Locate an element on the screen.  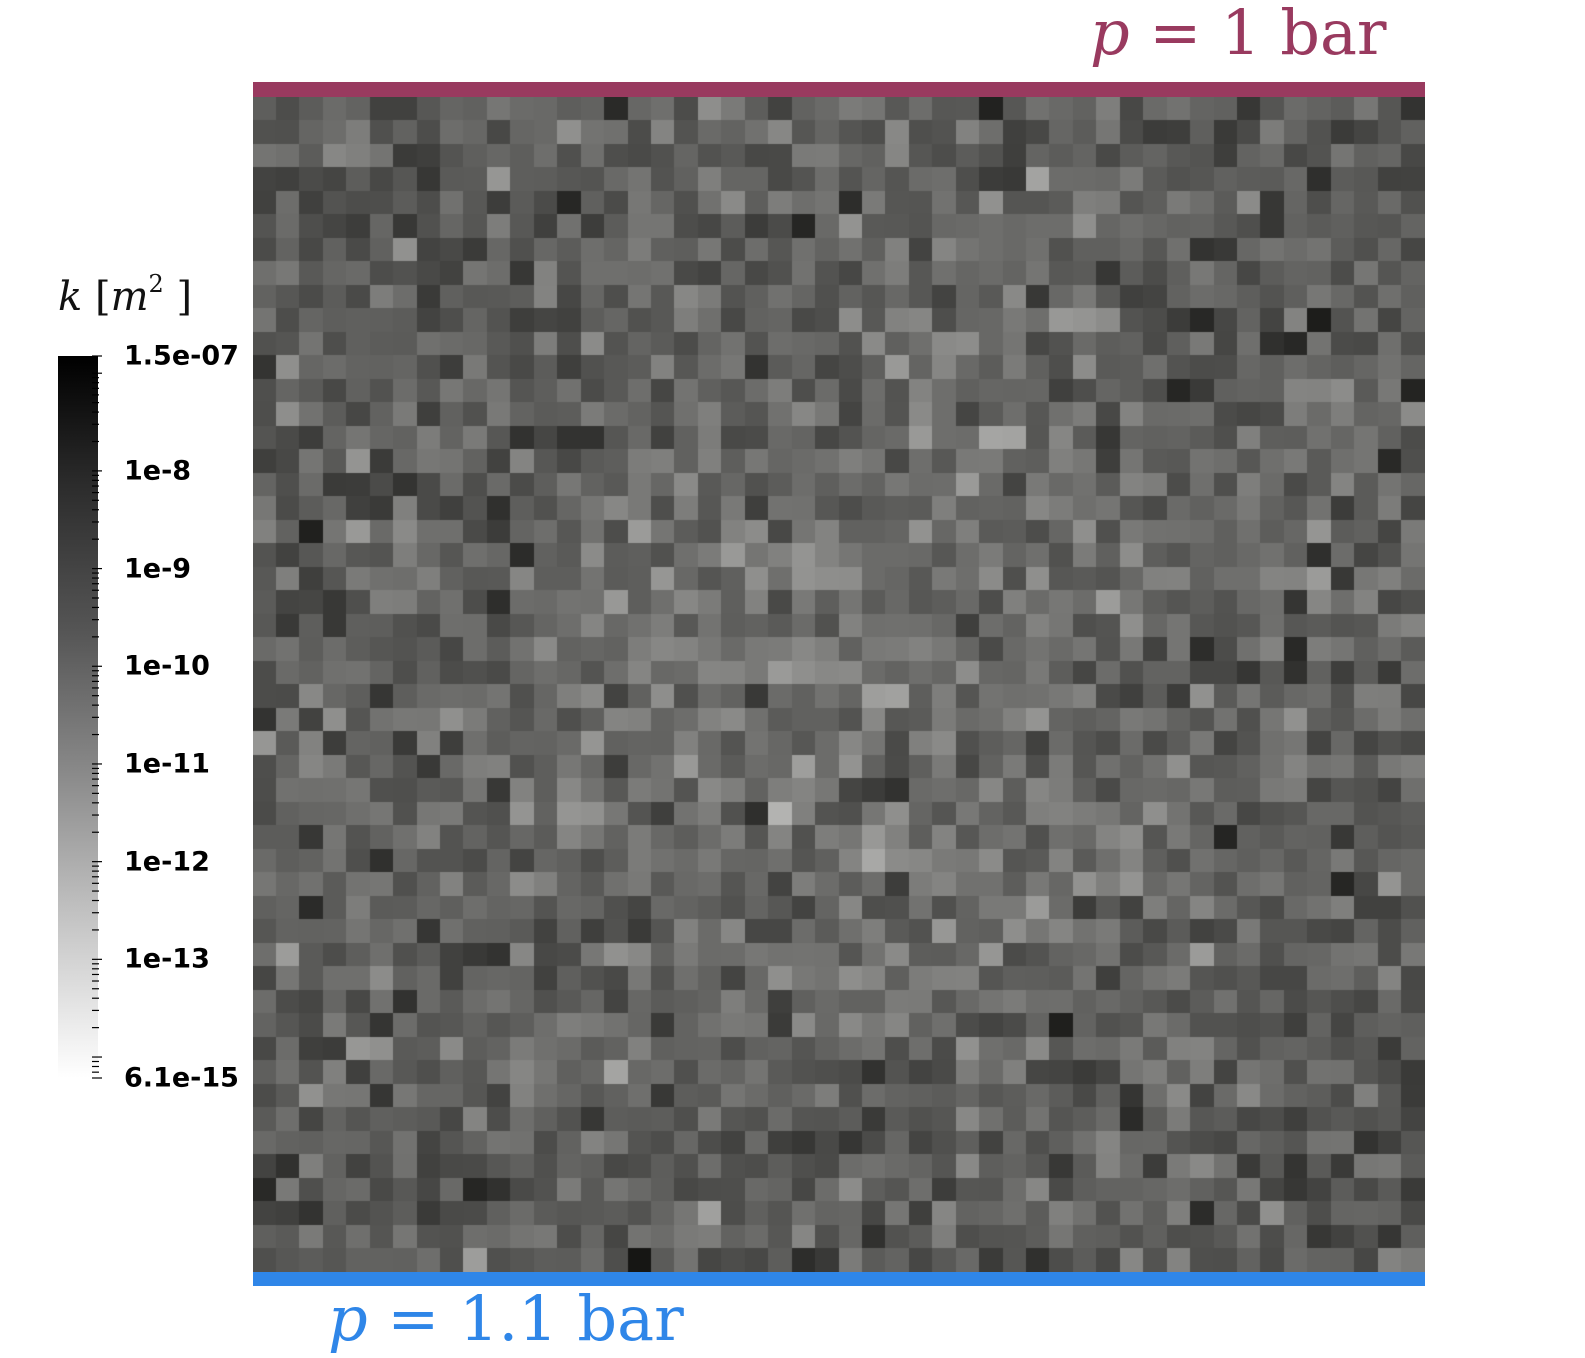
bottom-pressure-value: 1.1 is located at coordinates (508, 1318).